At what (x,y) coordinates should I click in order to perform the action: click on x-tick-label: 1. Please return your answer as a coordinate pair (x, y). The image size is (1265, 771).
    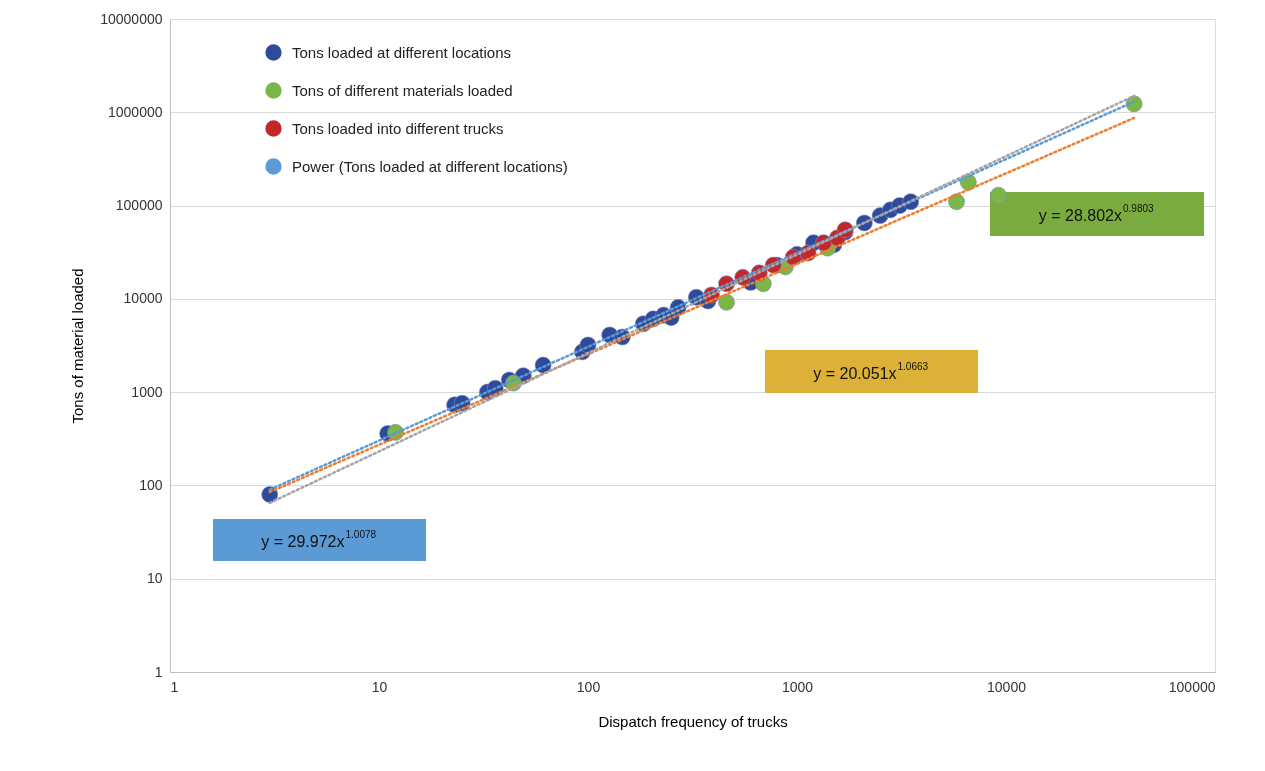
    Looking at the image, I should click on (174, 686).